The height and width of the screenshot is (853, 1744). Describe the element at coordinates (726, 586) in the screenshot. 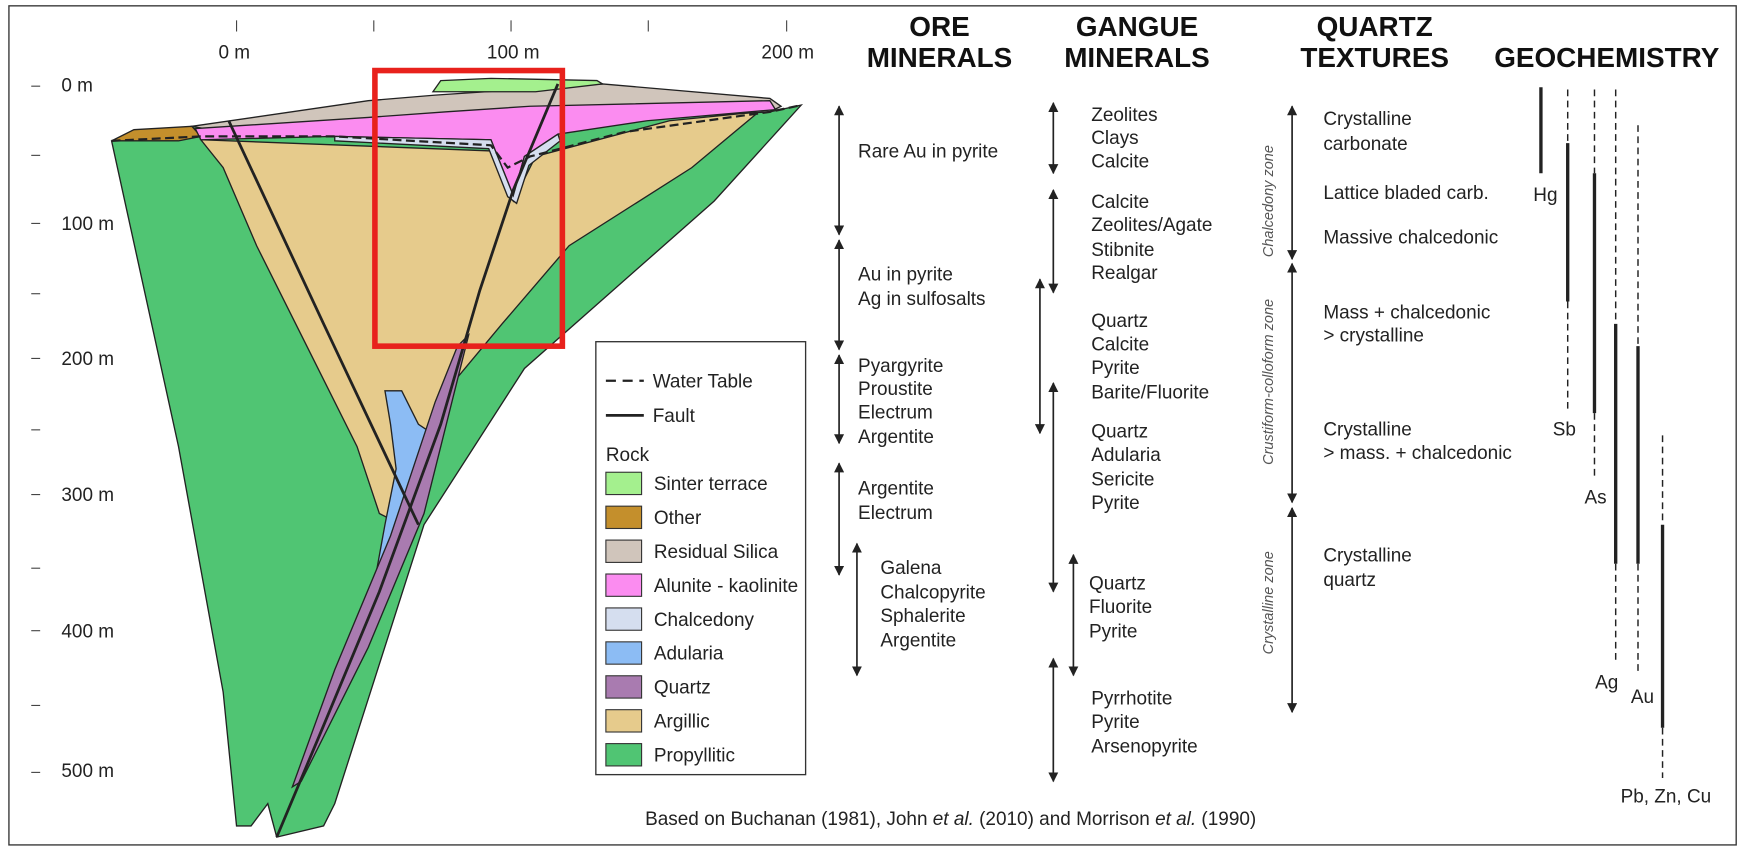

I see `legend-label: Alunite - kaolinite` at that location.